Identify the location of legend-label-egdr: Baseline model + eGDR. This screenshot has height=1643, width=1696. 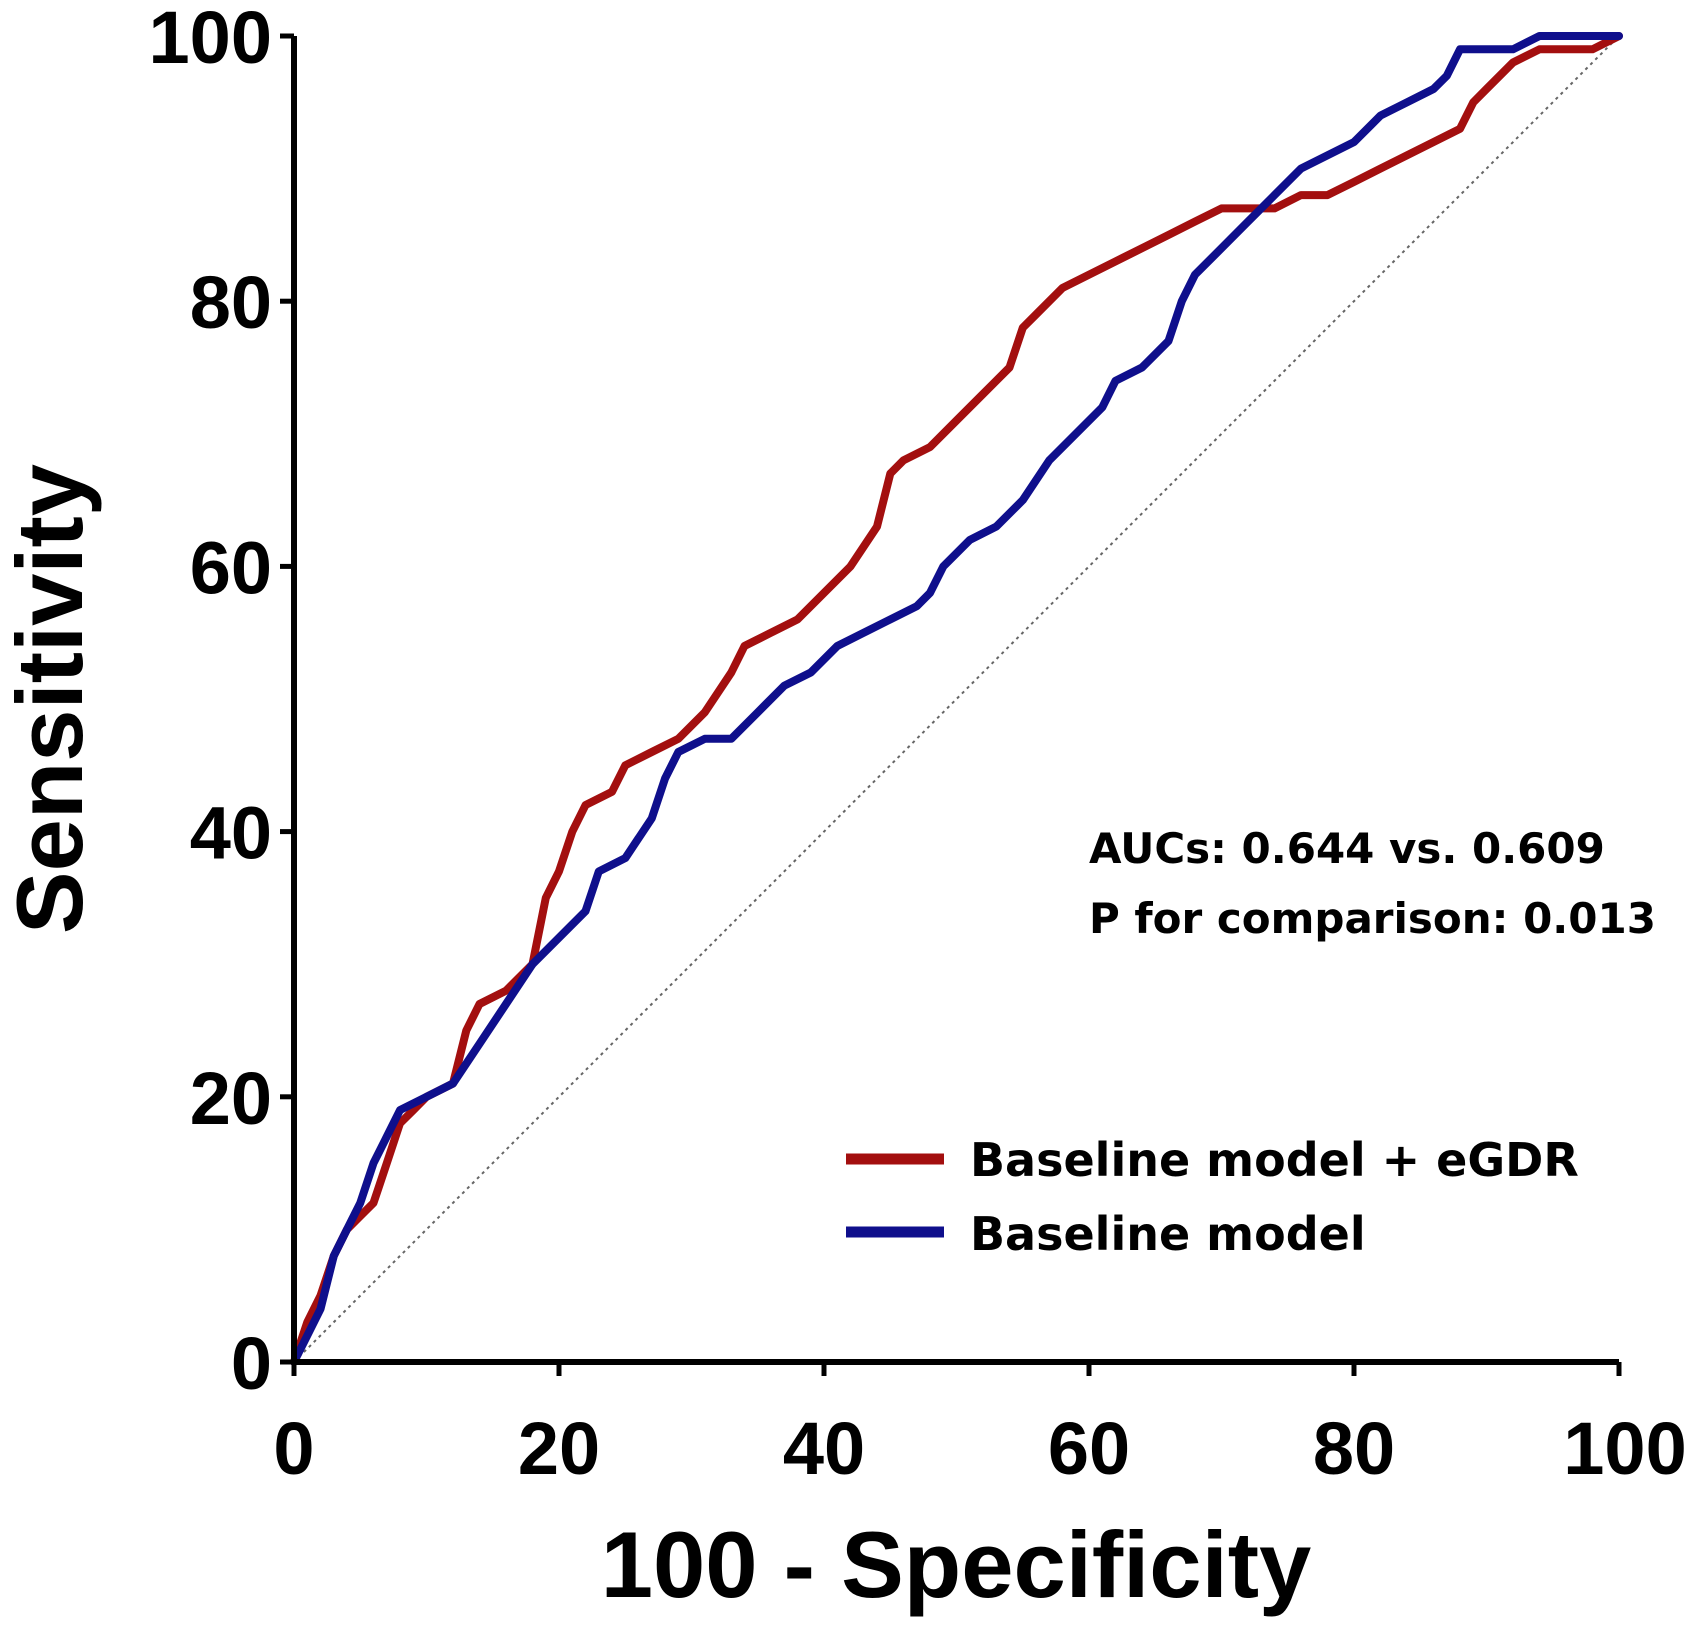
(1274, 1160).